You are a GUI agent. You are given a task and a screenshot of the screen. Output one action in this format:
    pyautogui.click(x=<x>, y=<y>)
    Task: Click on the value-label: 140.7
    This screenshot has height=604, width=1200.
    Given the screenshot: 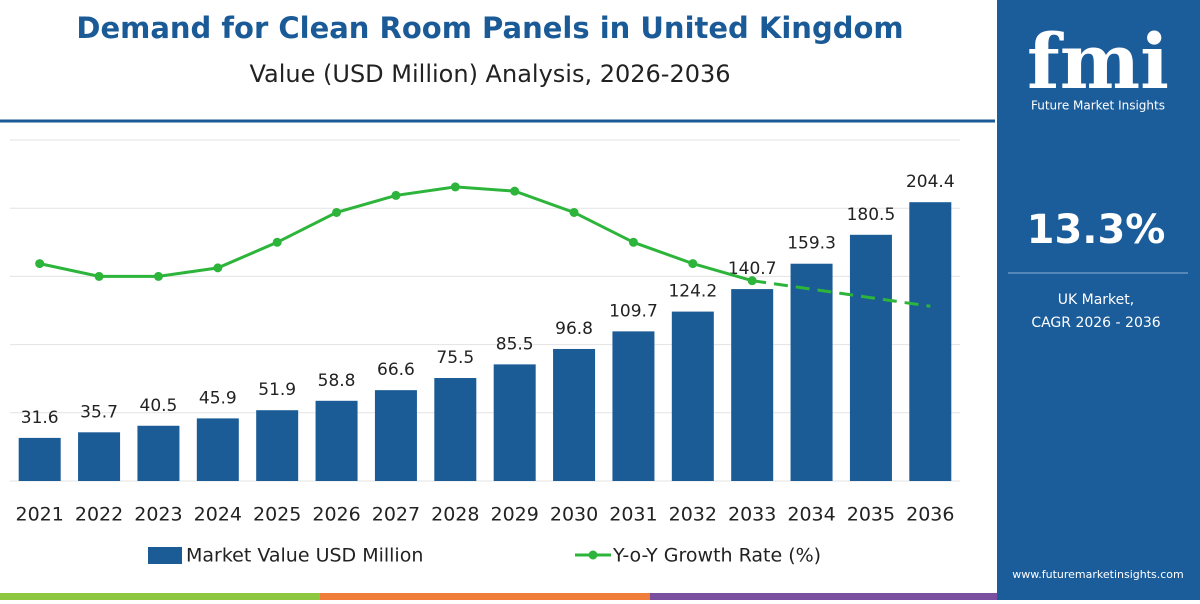 What is the action you would take?
    pyautogui.click(x=752, y=269)
    